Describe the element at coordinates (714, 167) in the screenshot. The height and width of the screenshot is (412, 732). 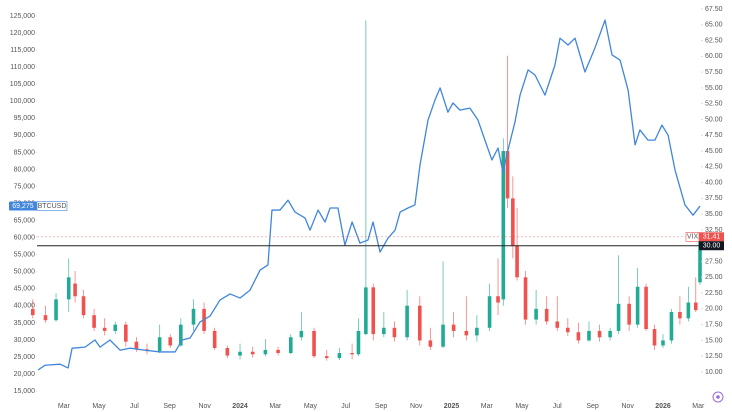
I see `y2-tick-label: 42.50` at that location.